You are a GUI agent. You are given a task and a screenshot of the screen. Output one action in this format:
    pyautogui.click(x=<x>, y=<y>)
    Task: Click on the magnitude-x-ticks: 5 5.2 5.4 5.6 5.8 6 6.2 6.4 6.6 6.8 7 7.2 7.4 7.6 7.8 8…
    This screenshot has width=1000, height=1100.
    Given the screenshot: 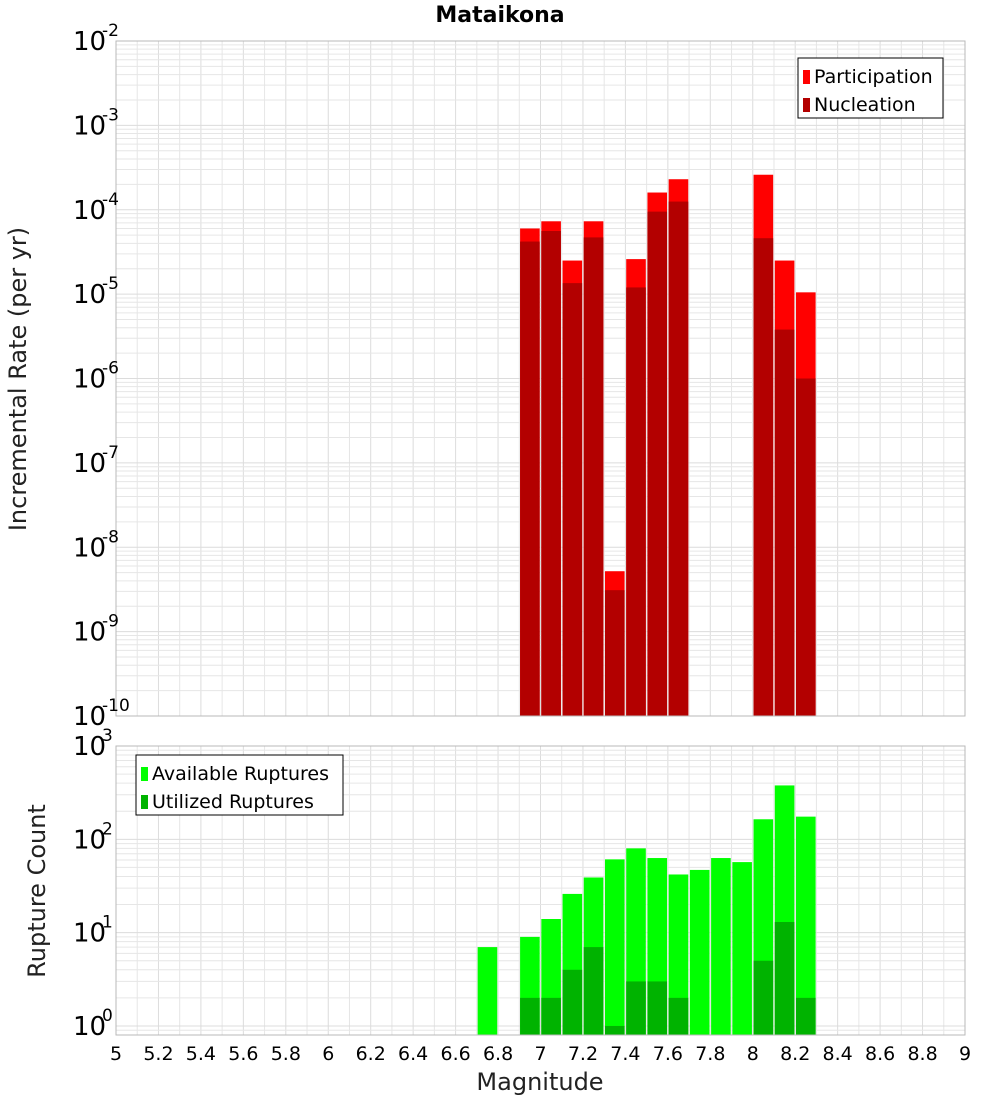 What is the action you would take?
    pyautogui.click(x=540, y=1054)
    